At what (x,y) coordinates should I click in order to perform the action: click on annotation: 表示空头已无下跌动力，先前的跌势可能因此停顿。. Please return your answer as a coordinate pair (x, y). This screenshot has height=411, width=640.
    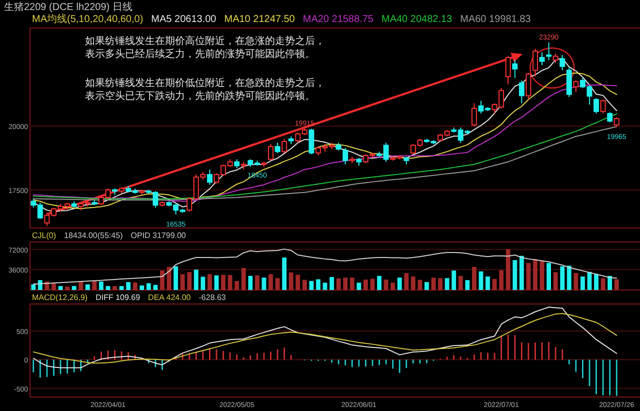
    Looking at the image, I should click on (200, 96).